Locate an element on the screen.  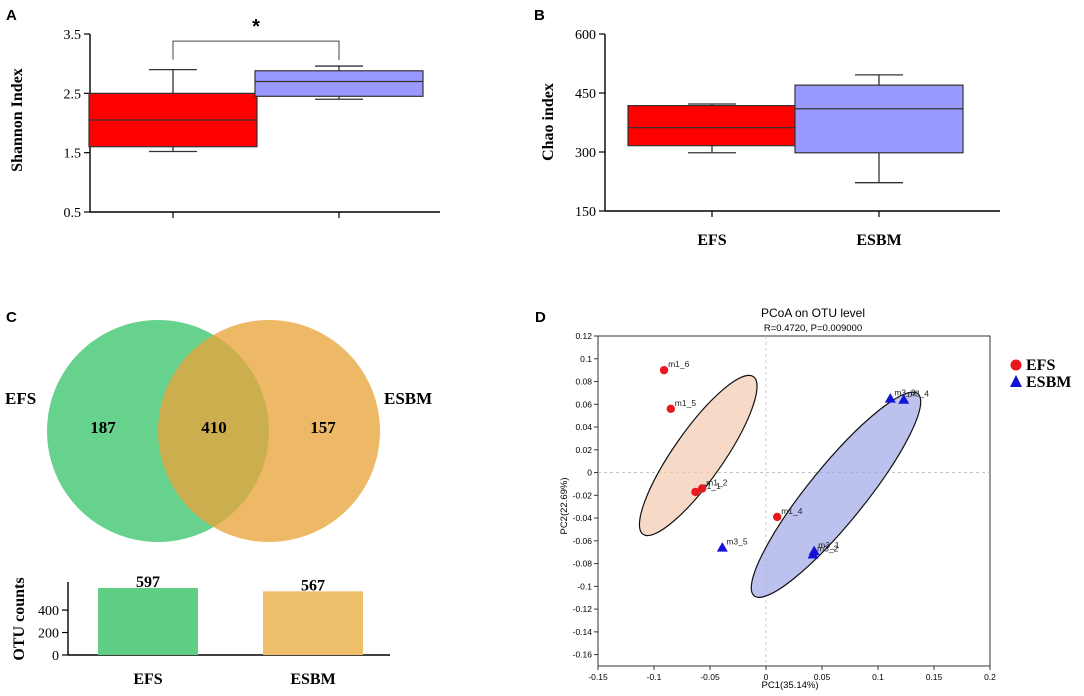
pcoa-y-tick-label: 0.08 is located at coordinates (583, 382).